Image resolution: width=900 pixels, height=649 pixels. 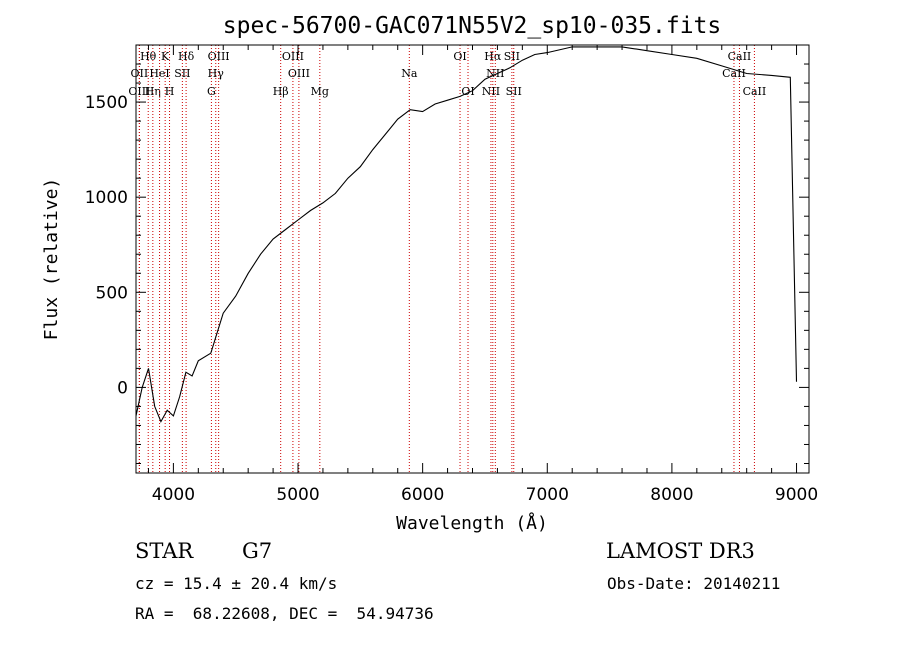 I want to click on marker-label-23: SII, so click(x=514, y=91).